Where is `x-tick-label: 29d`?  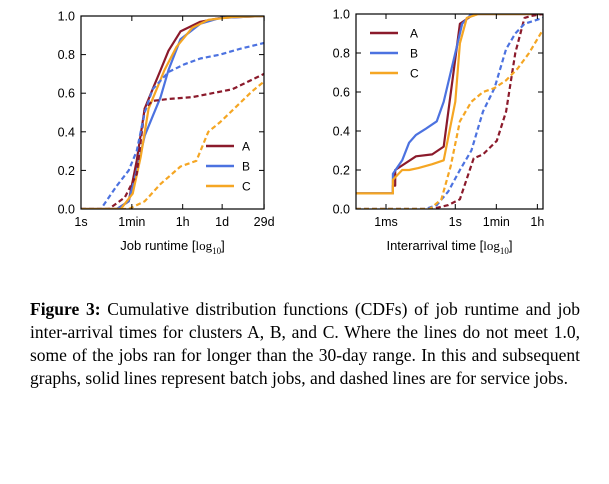
x-tick-label: 29d is located at coordinates (264, 222).